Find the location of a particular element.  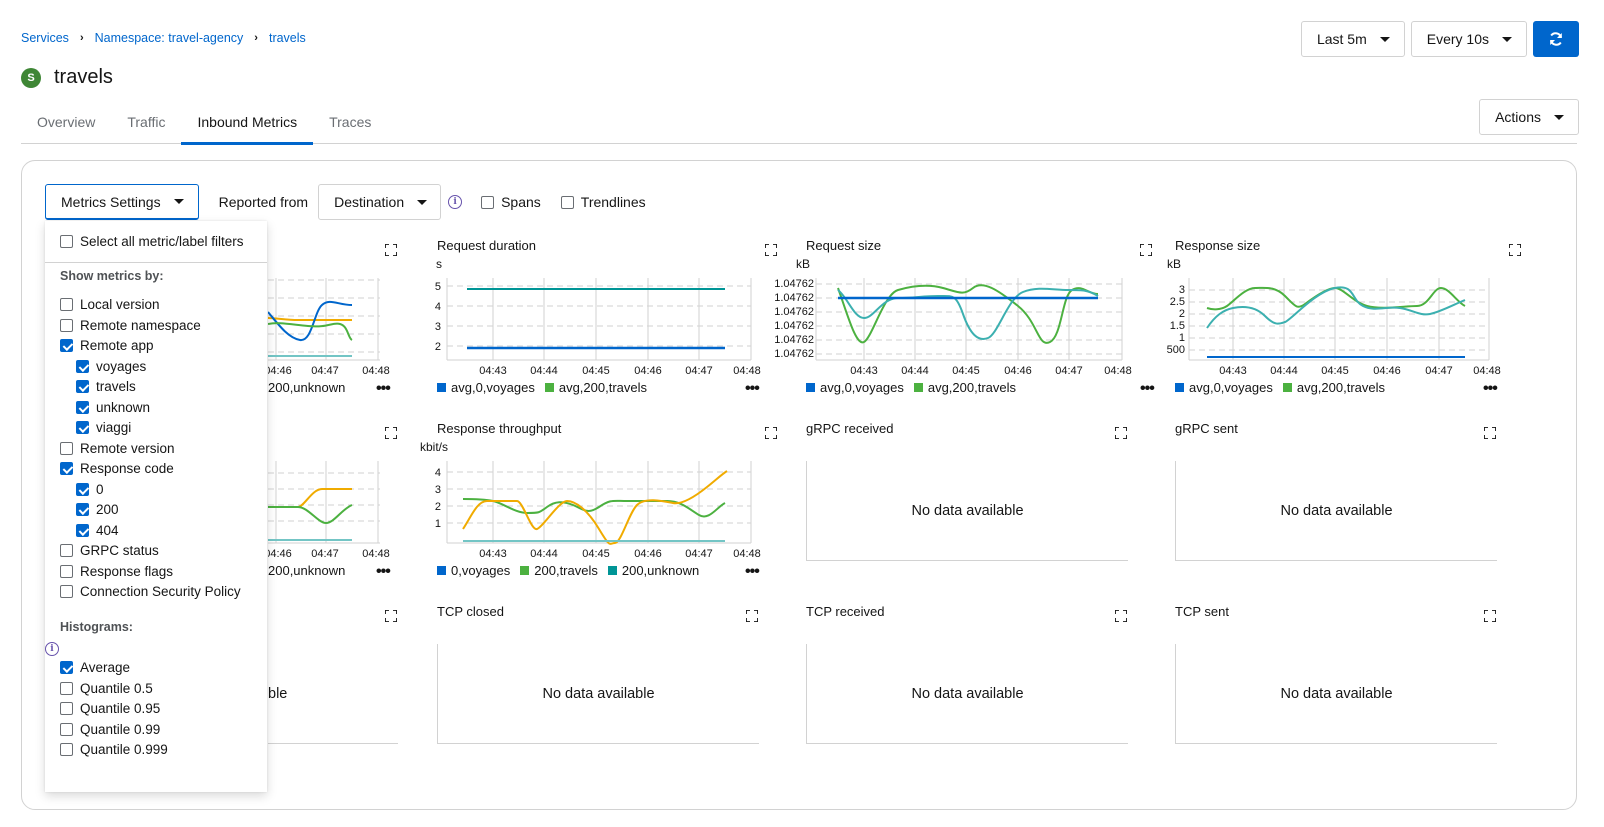

legend-item: 0,voyages is located at coordinates (473, 570).